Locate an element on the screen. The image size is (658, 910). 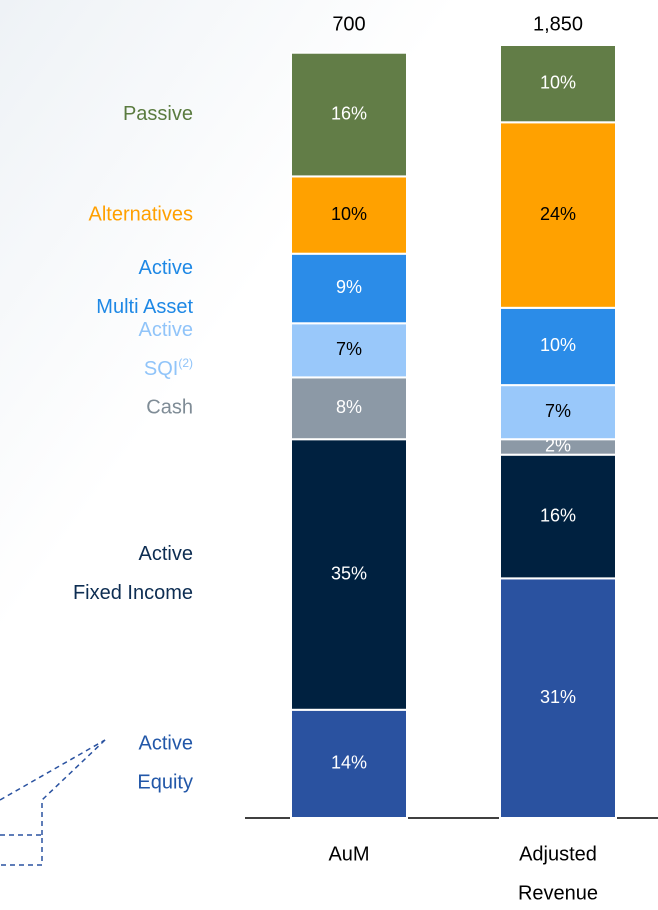
data-label: 8% is located at coordinates (349, 407).